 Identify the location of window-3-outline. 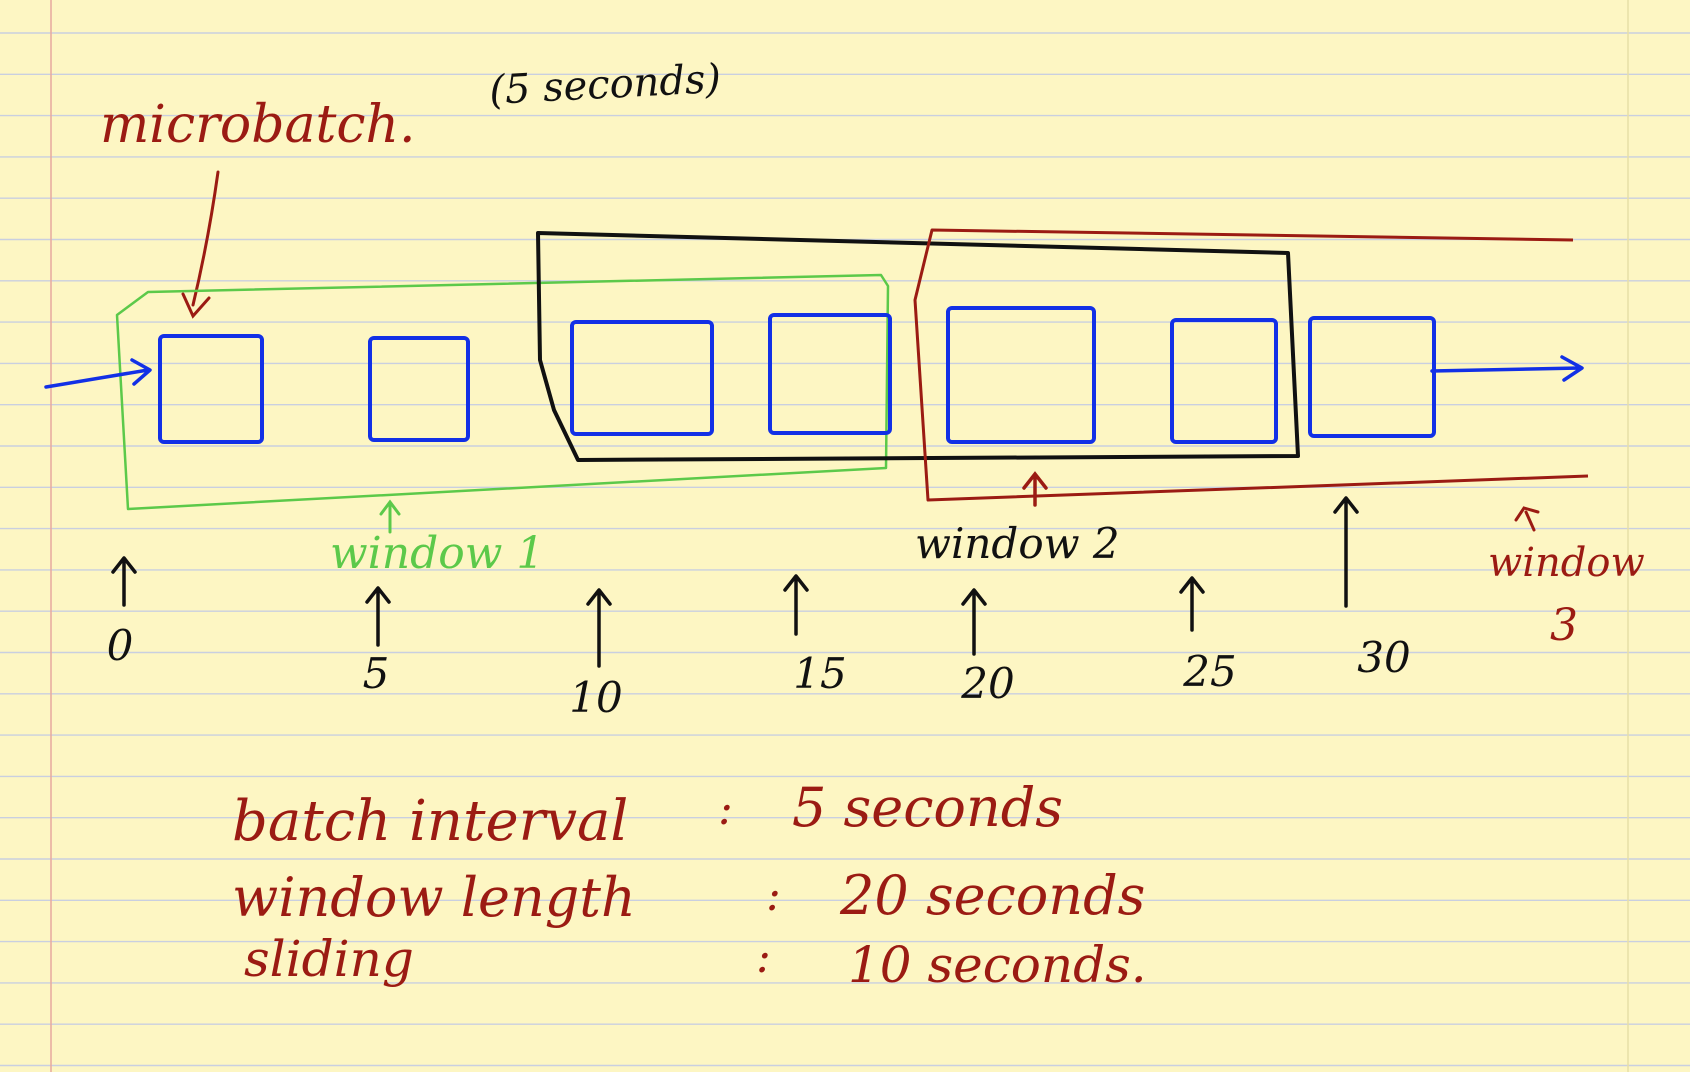
(1251, 365).